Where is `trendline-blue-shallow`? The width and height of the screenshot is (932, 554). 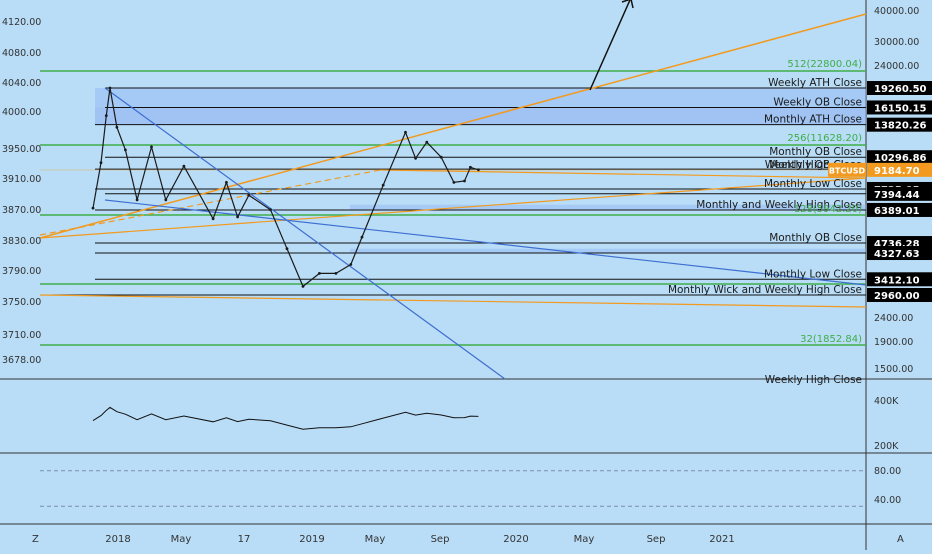 trendline-blue-shallow is located at coordinates (485, 242).